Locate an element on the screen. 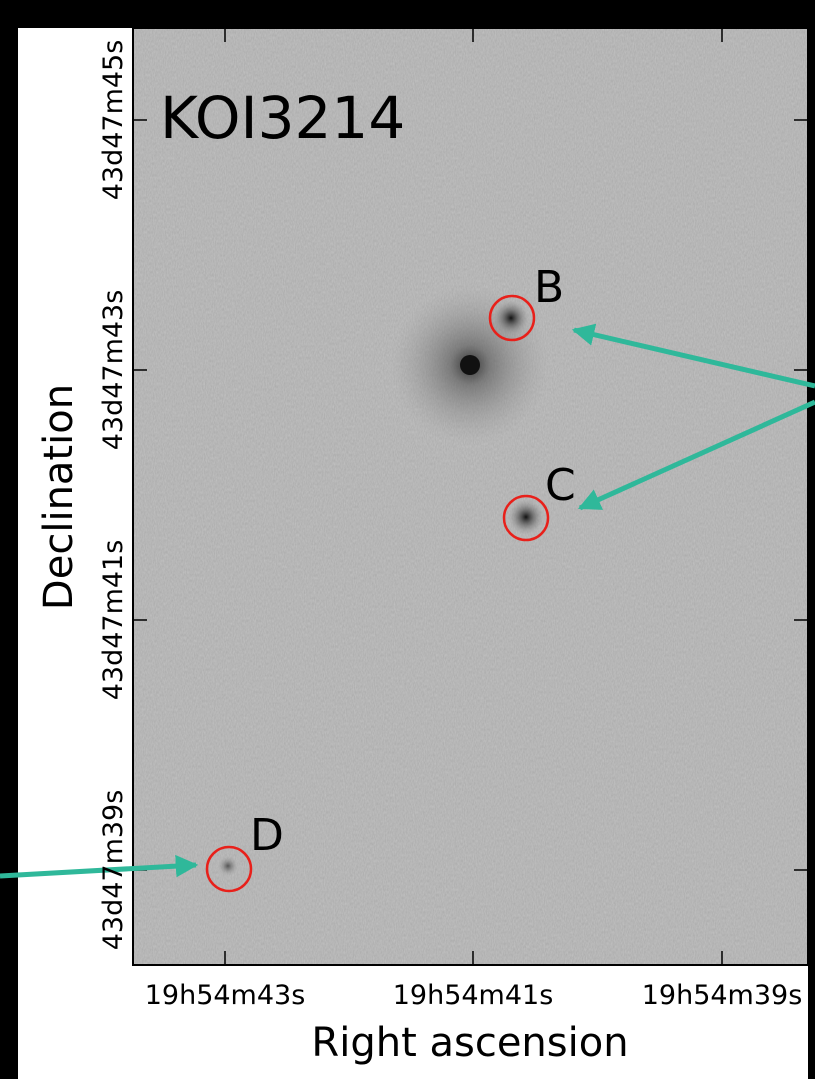  y-tick-label: 43d47m41s is located at coordinates (113, 620).